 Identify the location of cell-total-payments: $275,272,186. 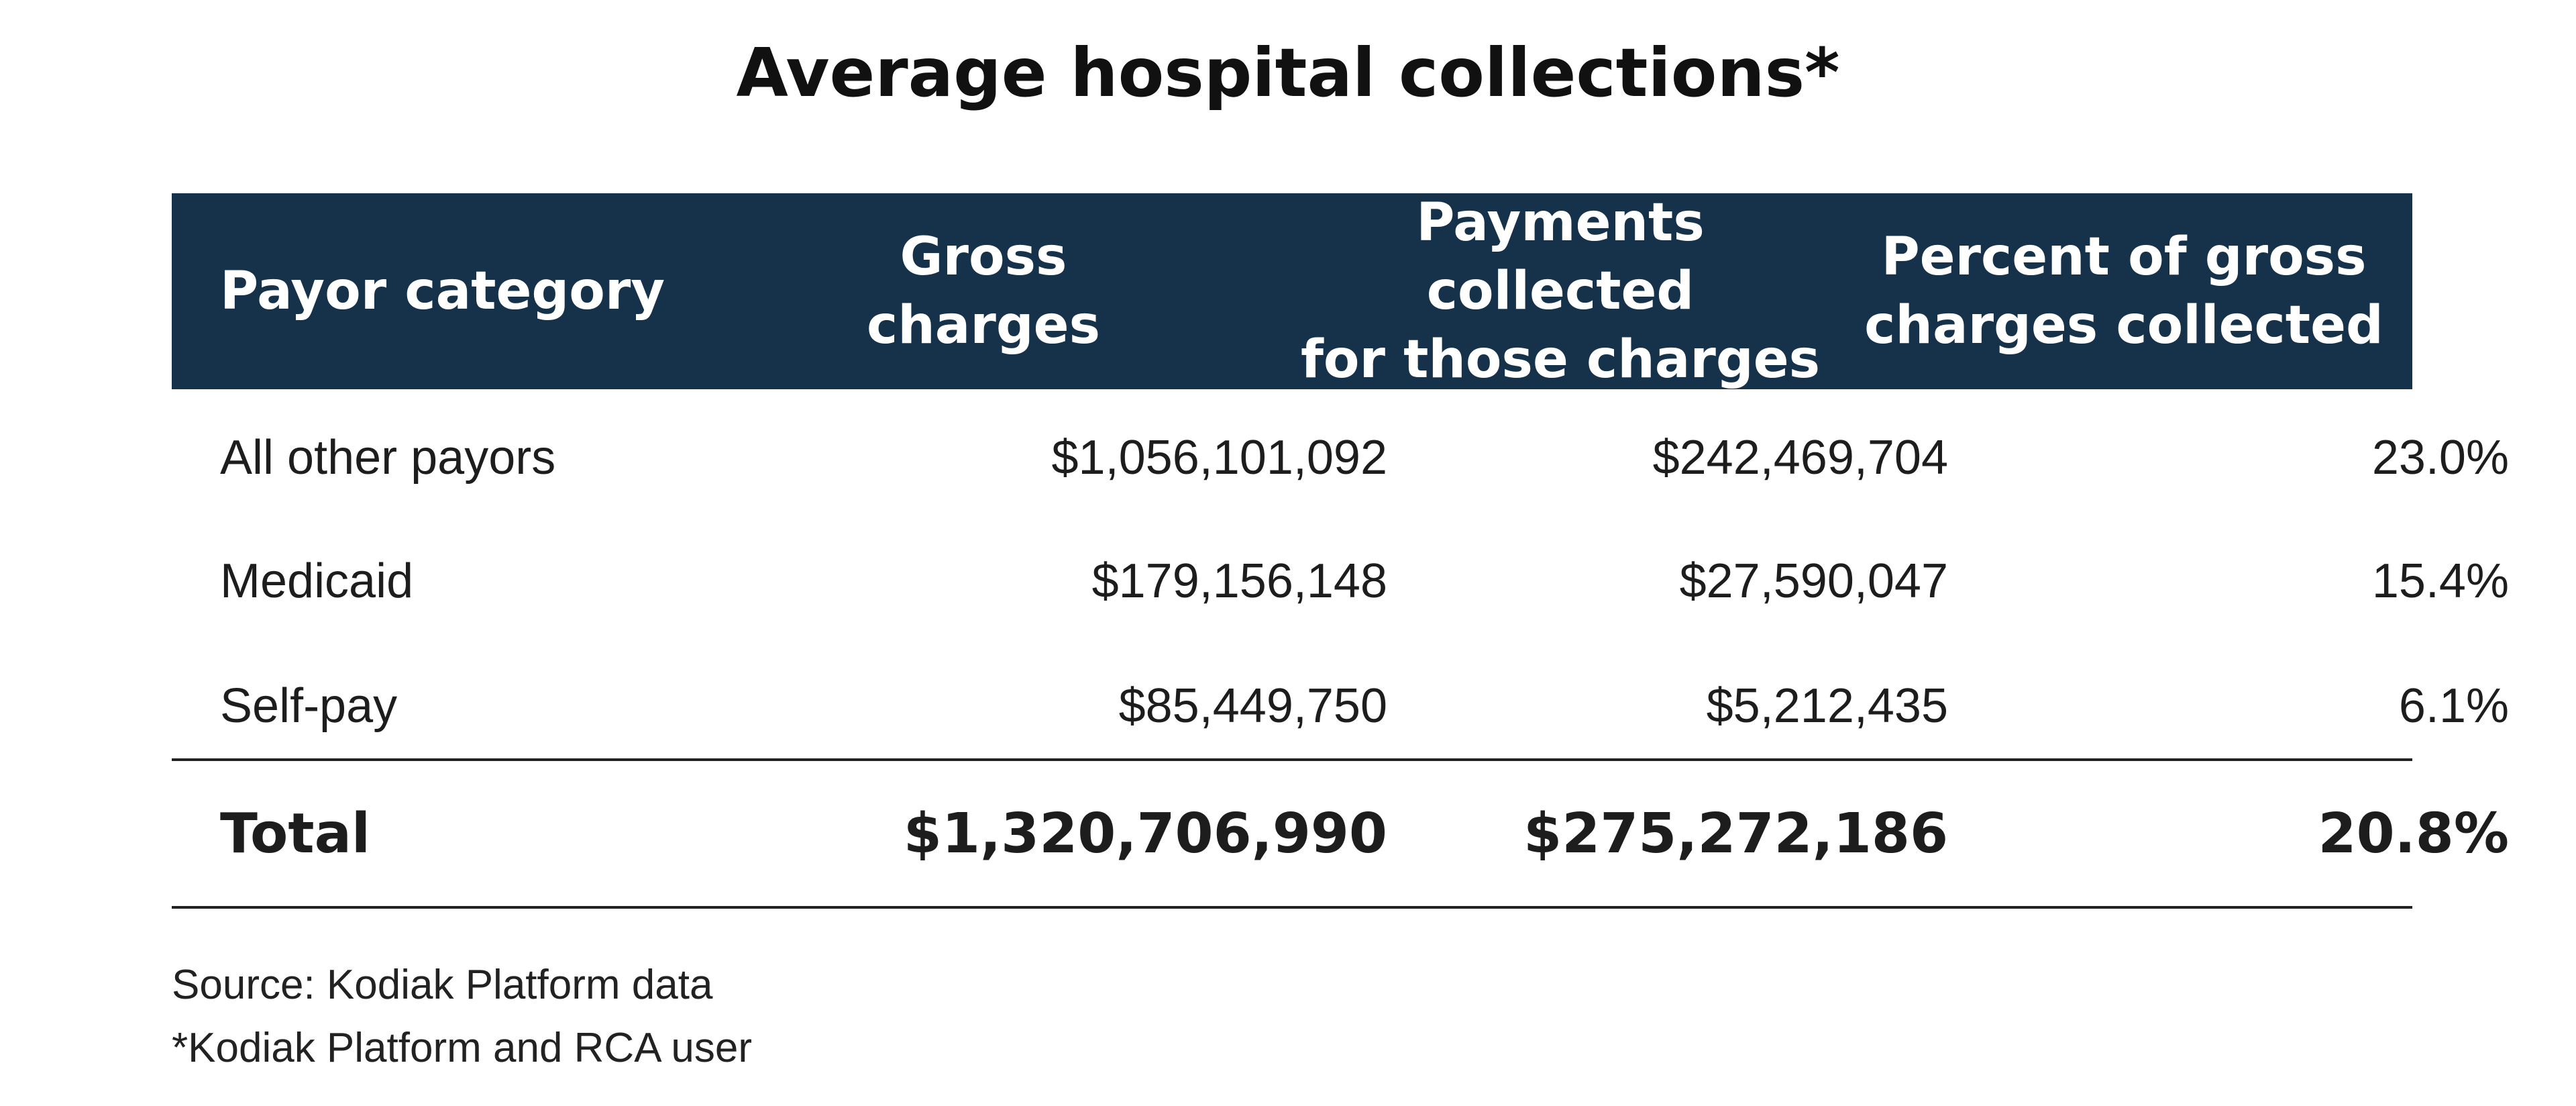
(1735, 833).